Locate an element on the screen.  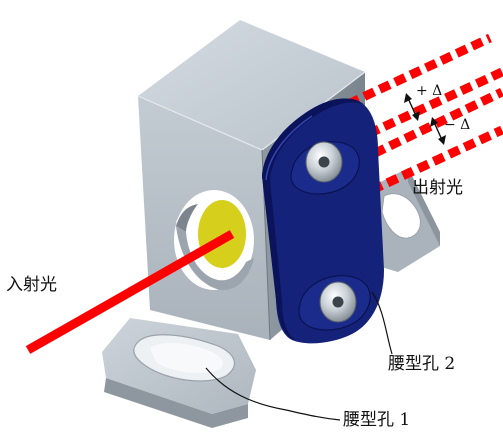
screw-upper is located at coordinates (324, 162).